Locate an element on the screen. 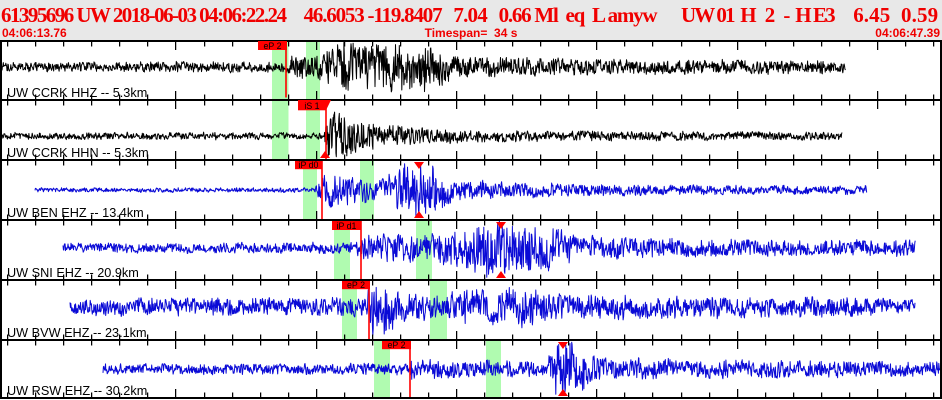 This screenshot has width=942, height=400. svg-text: UW 01 H 2 - H E3 is located at coordinates (758, 15).